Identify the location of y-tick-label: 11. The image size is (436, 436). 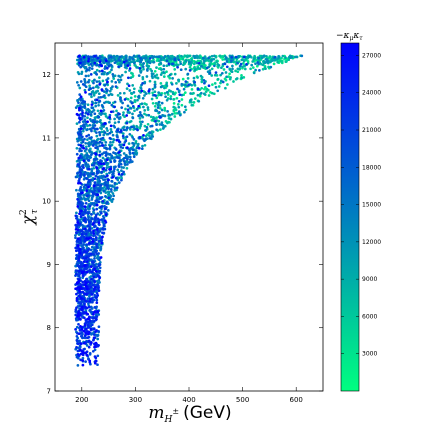
(46, 138).